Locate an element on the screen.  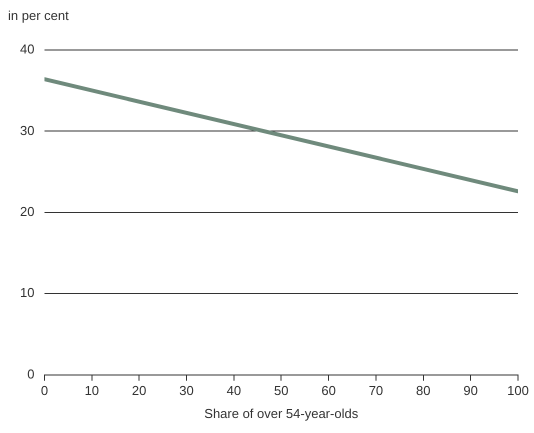
x-tick-label: 100 is located at coordinates (518, 390).